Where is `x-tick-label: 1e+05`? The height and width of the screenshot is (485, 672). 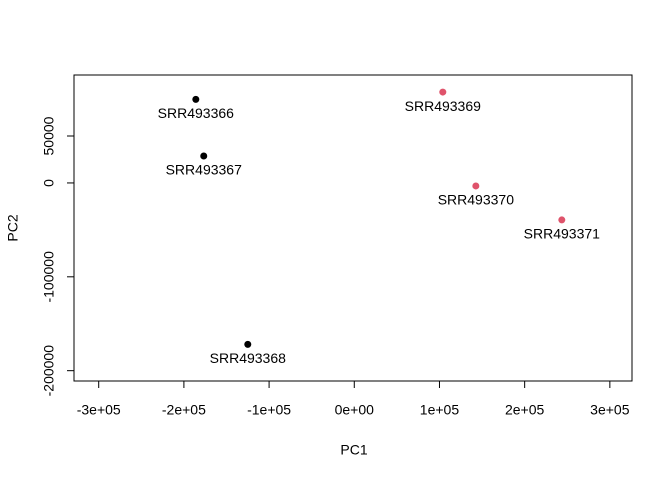
x-tick-label: 1e+05 is located at coordinates (440, 410).